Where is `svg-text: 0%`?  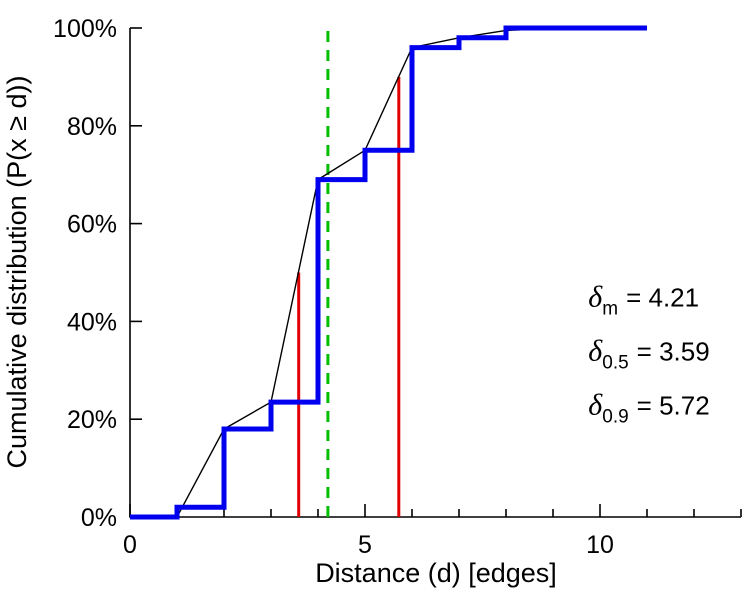 svg-text: 0% is located at coordinates (99, 518).